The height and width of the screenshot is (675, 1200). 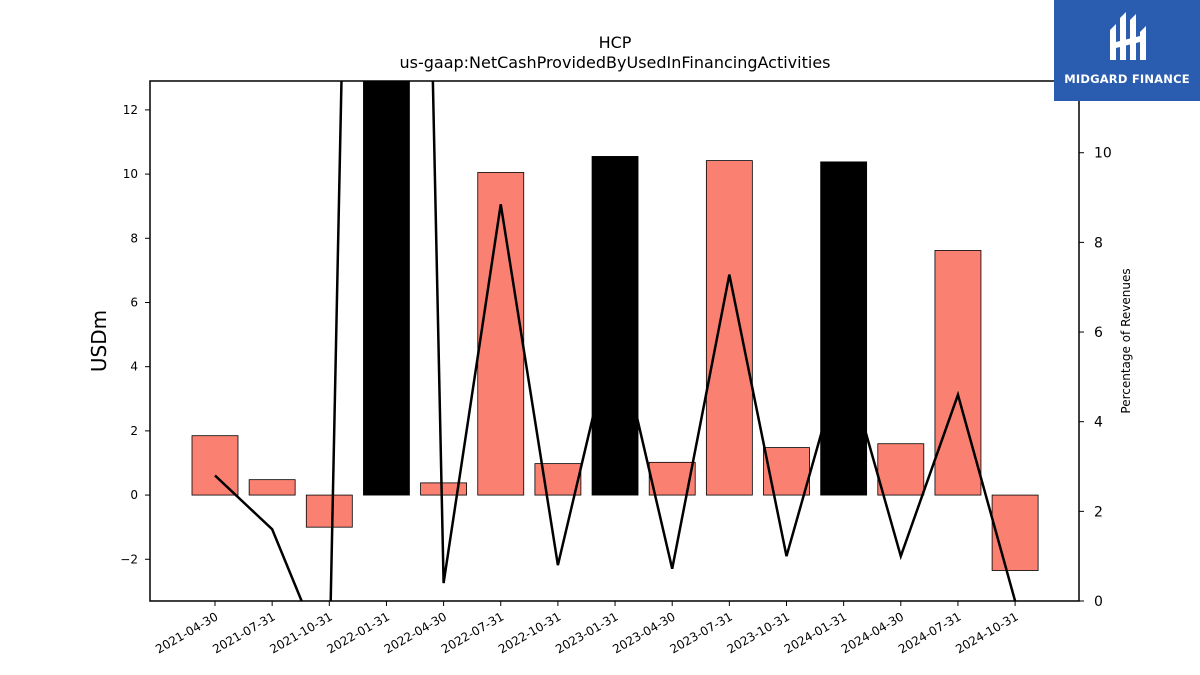 What do you see at coordinates (1098, 512) in the screenshot?
I see `y2-tick-label: 2` at bounding box center [1098, 512].